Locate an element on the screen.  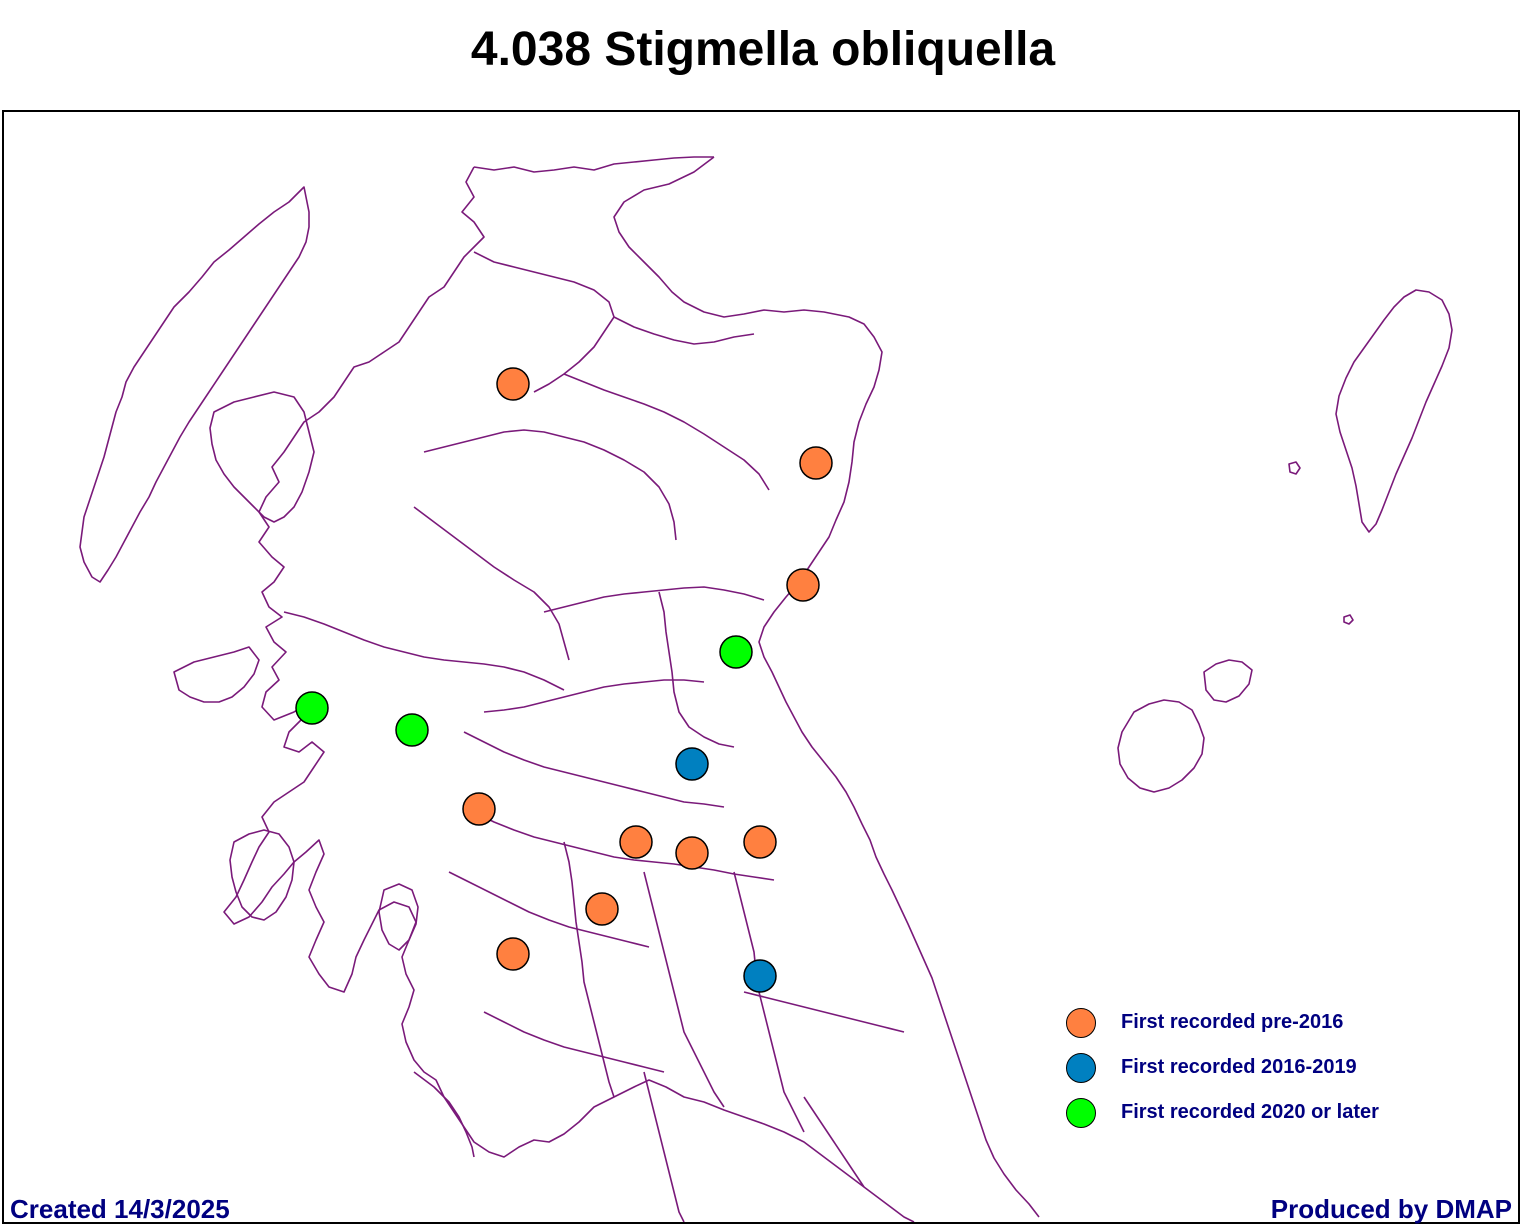
north-coast is located at coordinates (593, 164).